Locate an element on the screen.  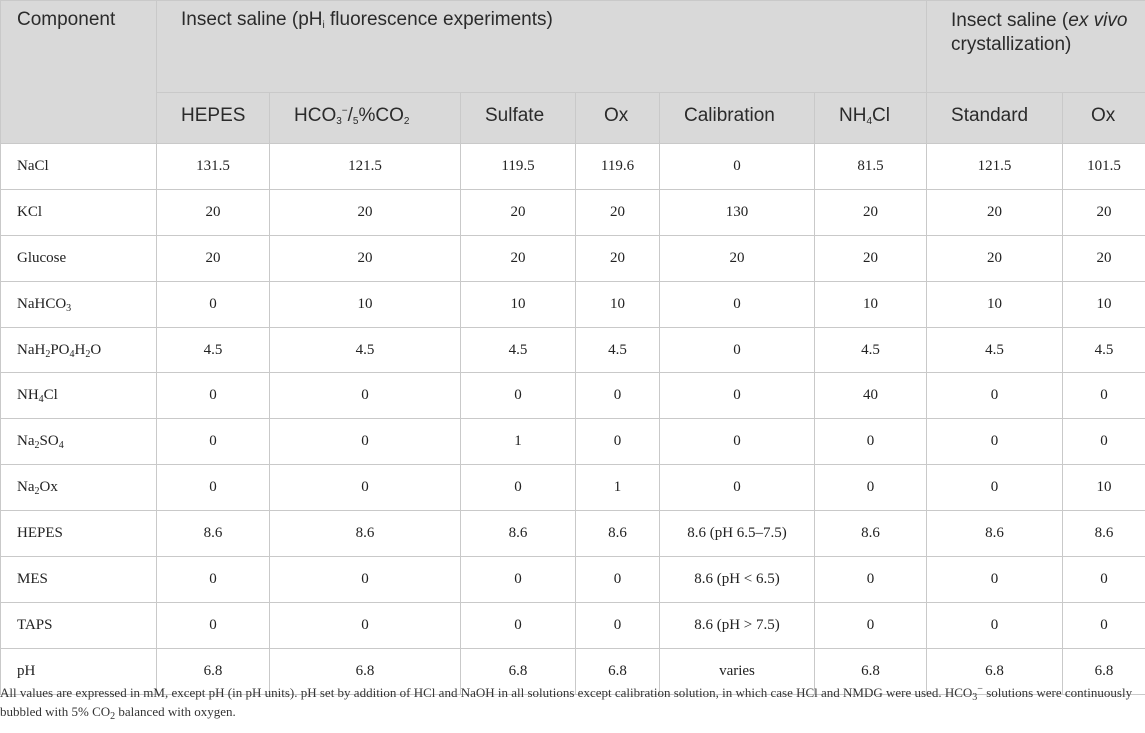
table-row: MES 0 0 0 0 8.6 (pH < 6.5) 0 0 0 is located at coordinates (572, 579).